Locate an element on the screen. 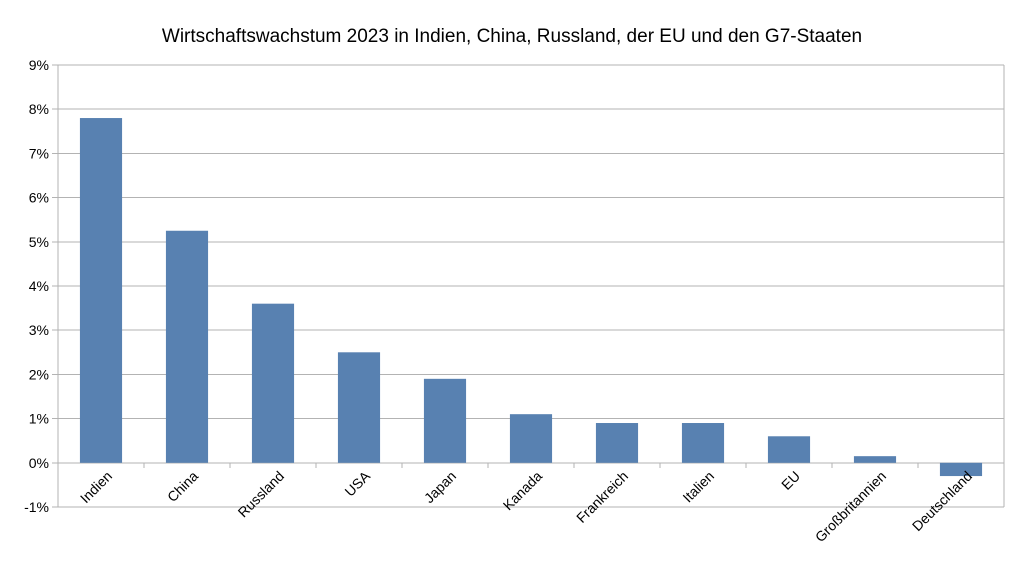 The width and height of the screenshot is (1024, 576). x-tick-label: EU is located at coordinates (790, 480).